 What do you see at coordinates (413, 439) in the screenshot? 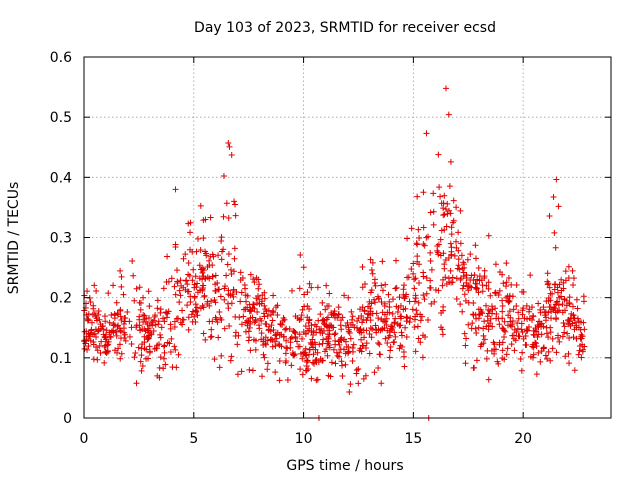
I see `x-tick-label: 15` at bounding box center [413, 439].